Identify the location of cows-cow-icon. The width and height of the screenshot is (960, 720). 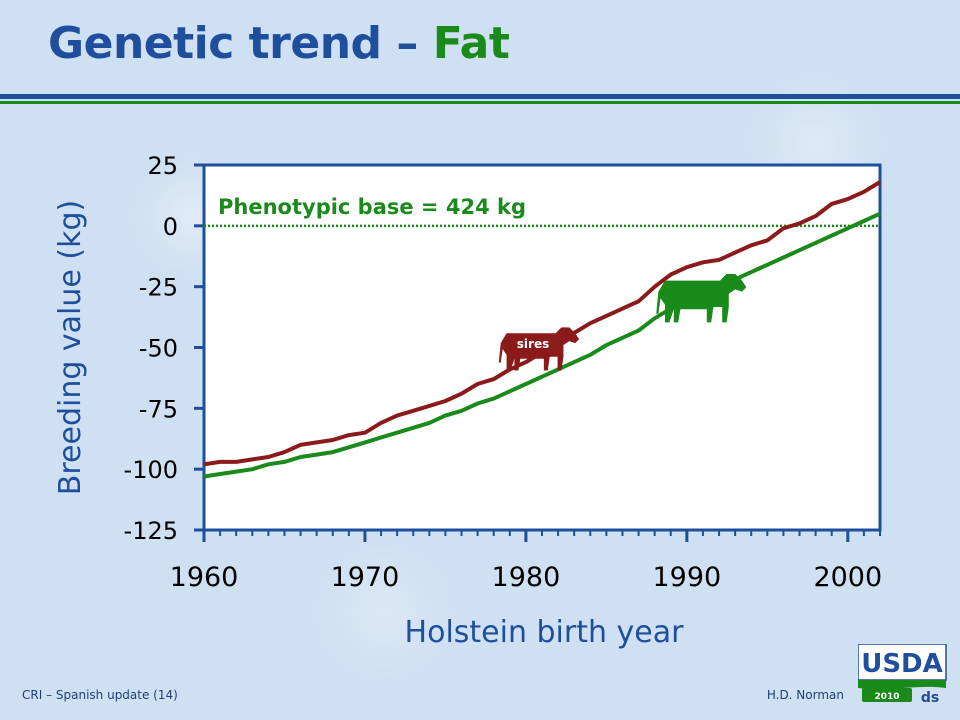
(701, 298).